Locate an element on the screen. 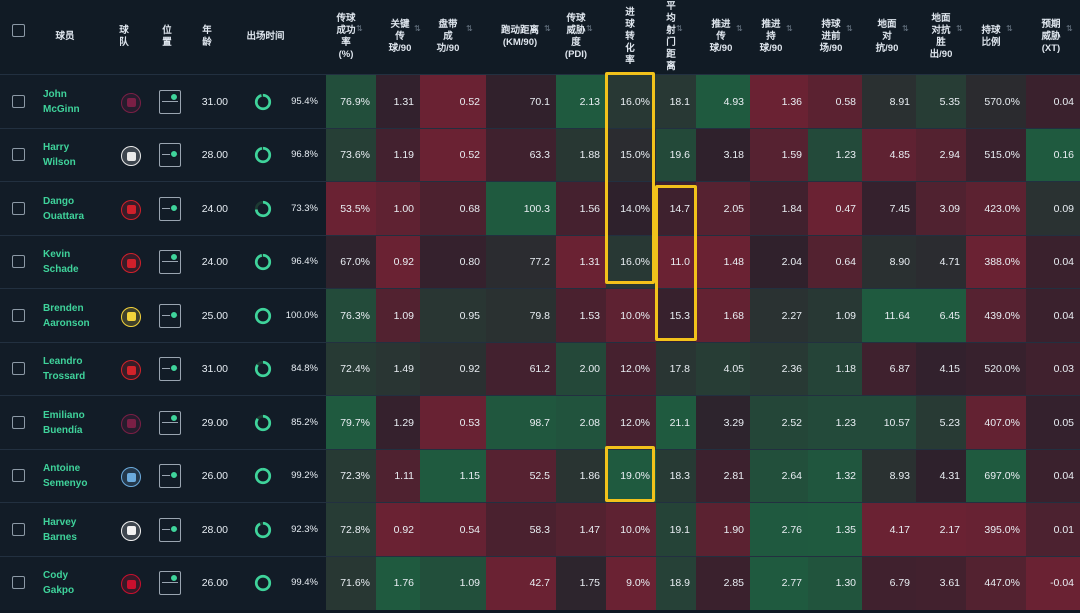 This screenshot has width=1080, height=613. header-shot_dist: 平 均 射 门 距 离 is located at coordinates (671, 36).